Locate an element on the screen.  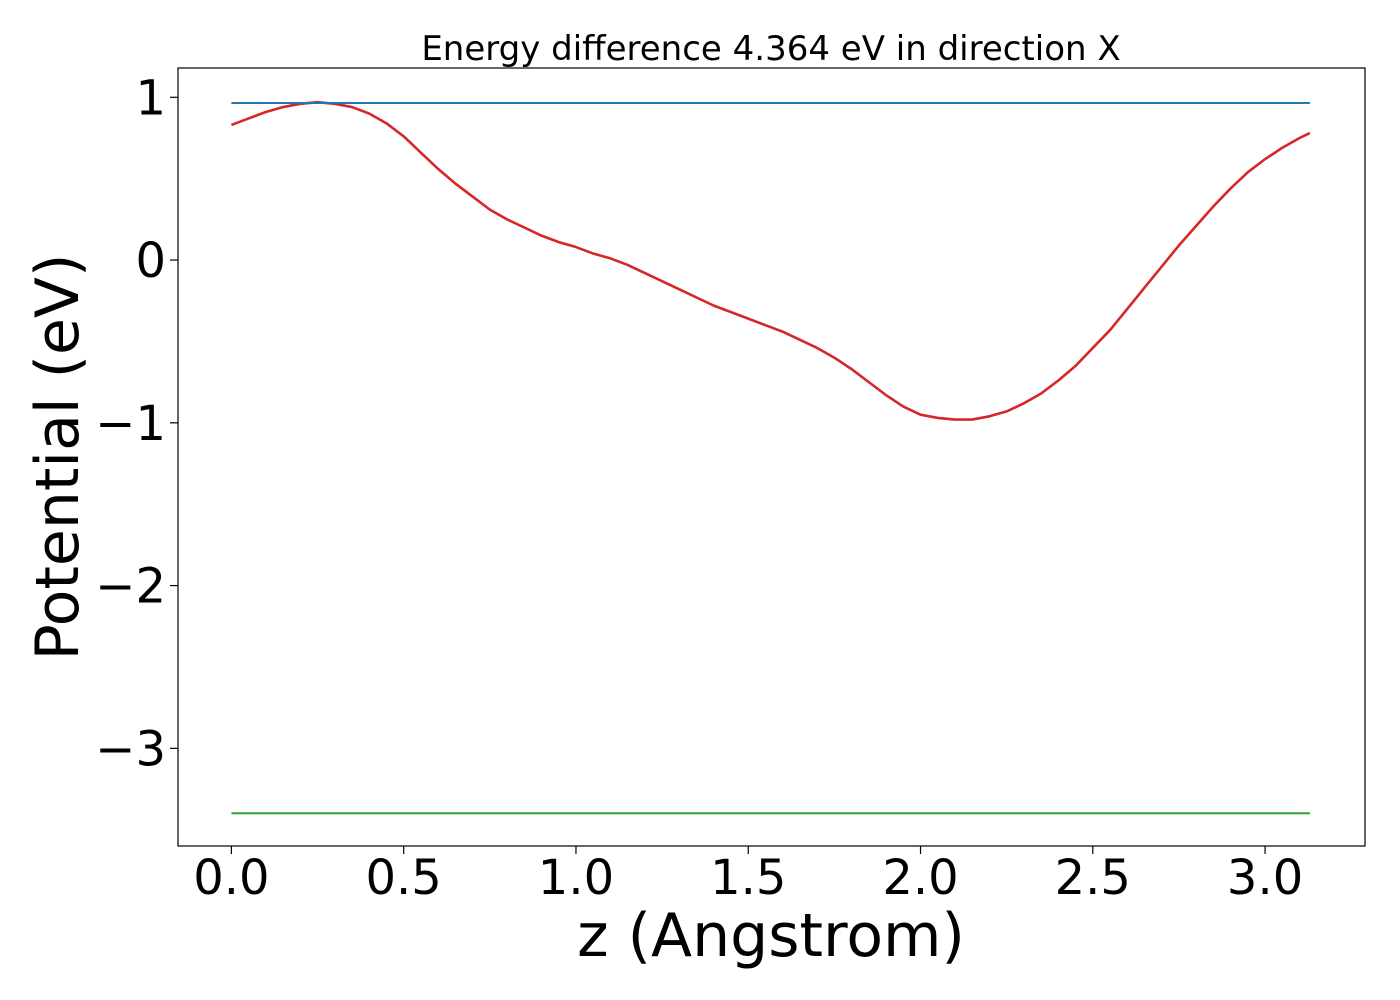
x-tick-label: 0.0 is located at coordinates (231, 878).